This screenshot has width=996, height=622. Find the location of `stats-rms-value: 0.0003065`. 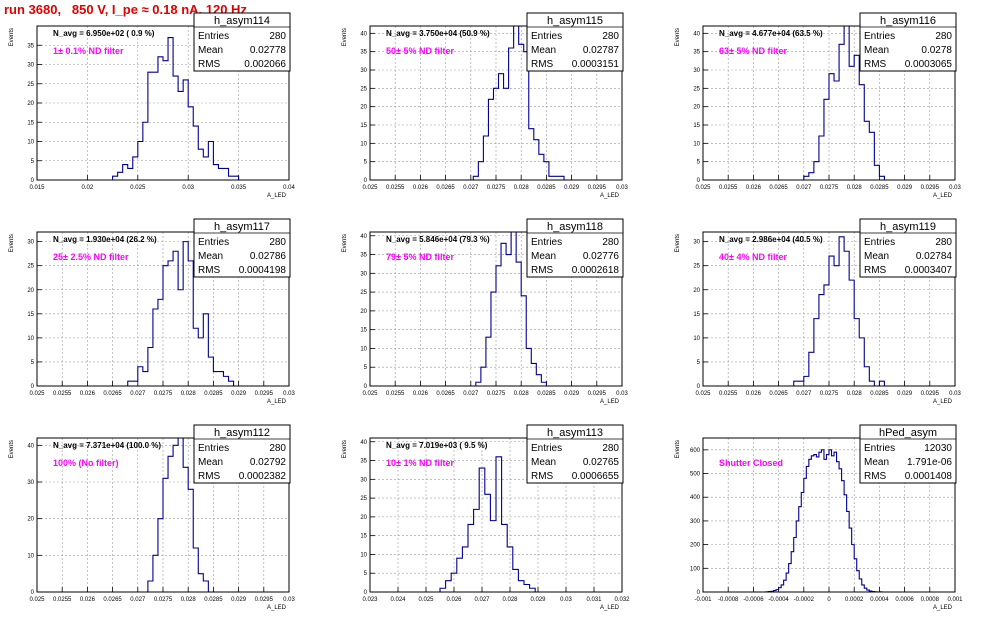

stats-rms-value: 0.0003065 is located at coordinates (929, 64).